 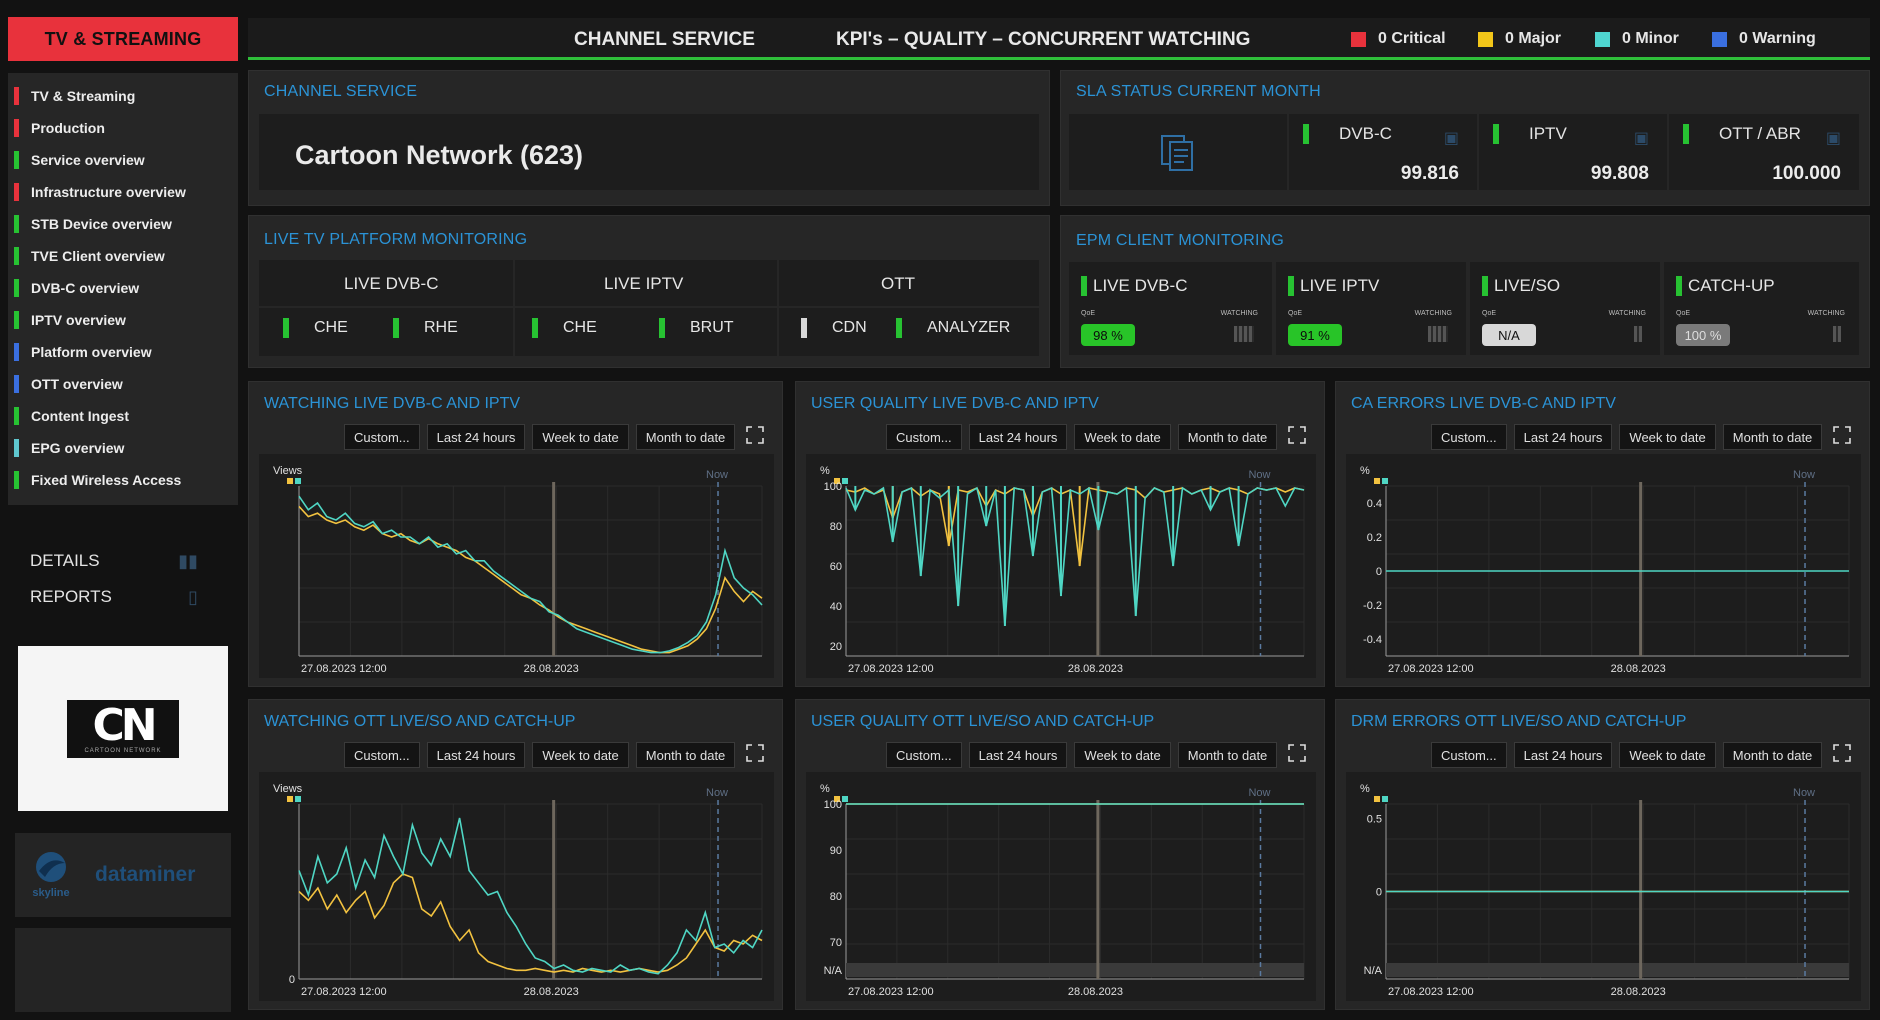 I want to click on epm-liveso-watching-graph, so click(x=1638, y=334).